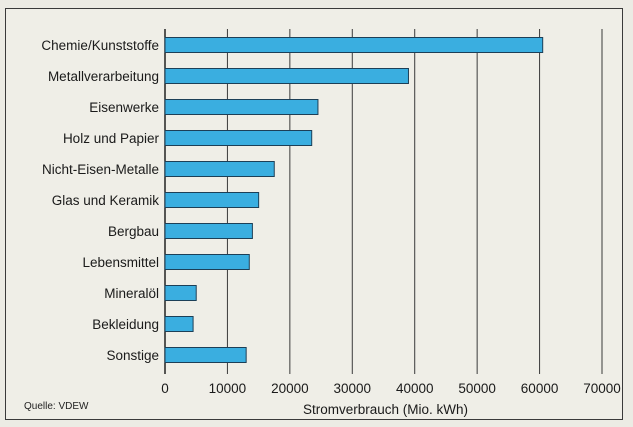 This screenshot has width=633, height=427. Describe the element at coordinates (228, 388) in the screenshot. I see `x-tick-label: 10000` at that location.